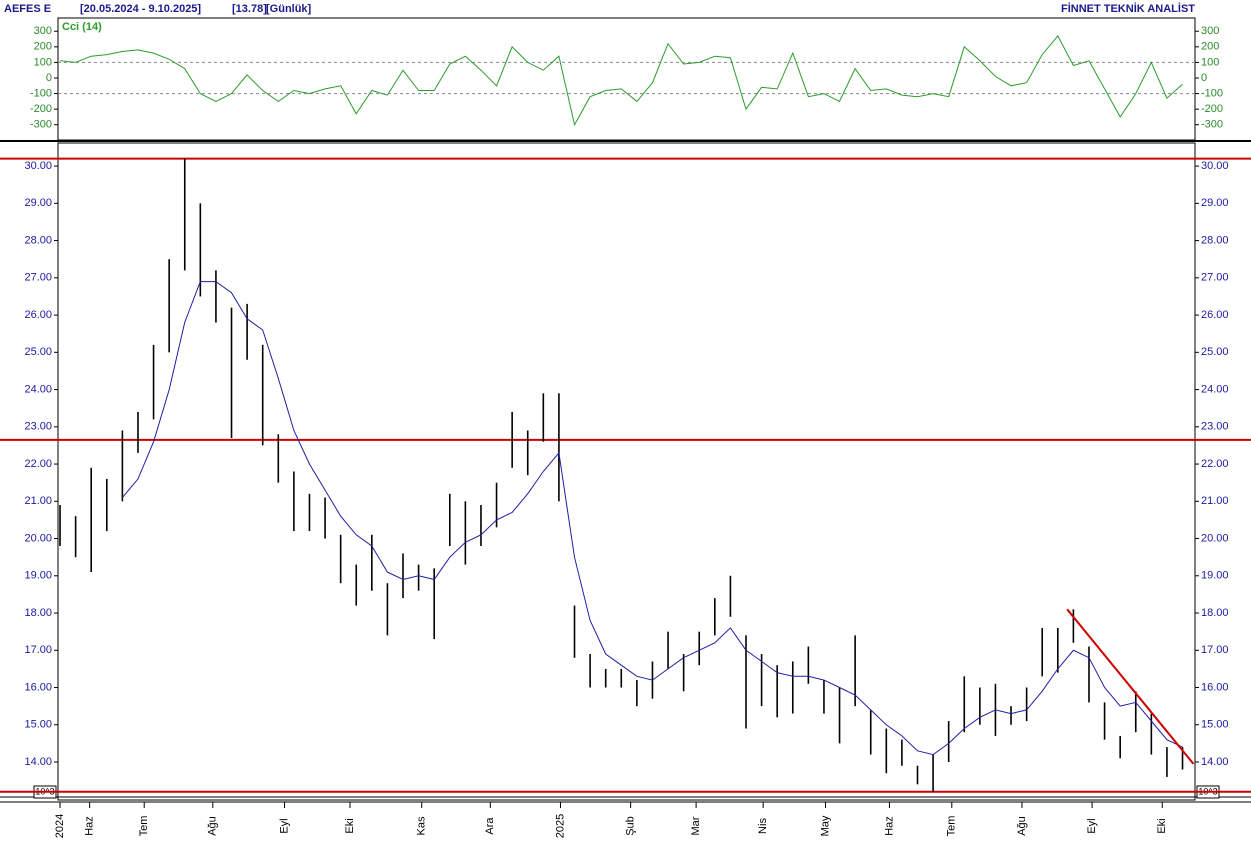 The width and height of the screenshot is (1251, 841). Describe the element at coordinates (763, 826) in the screenshot. I see `x-tick-label: Nis` at that location.